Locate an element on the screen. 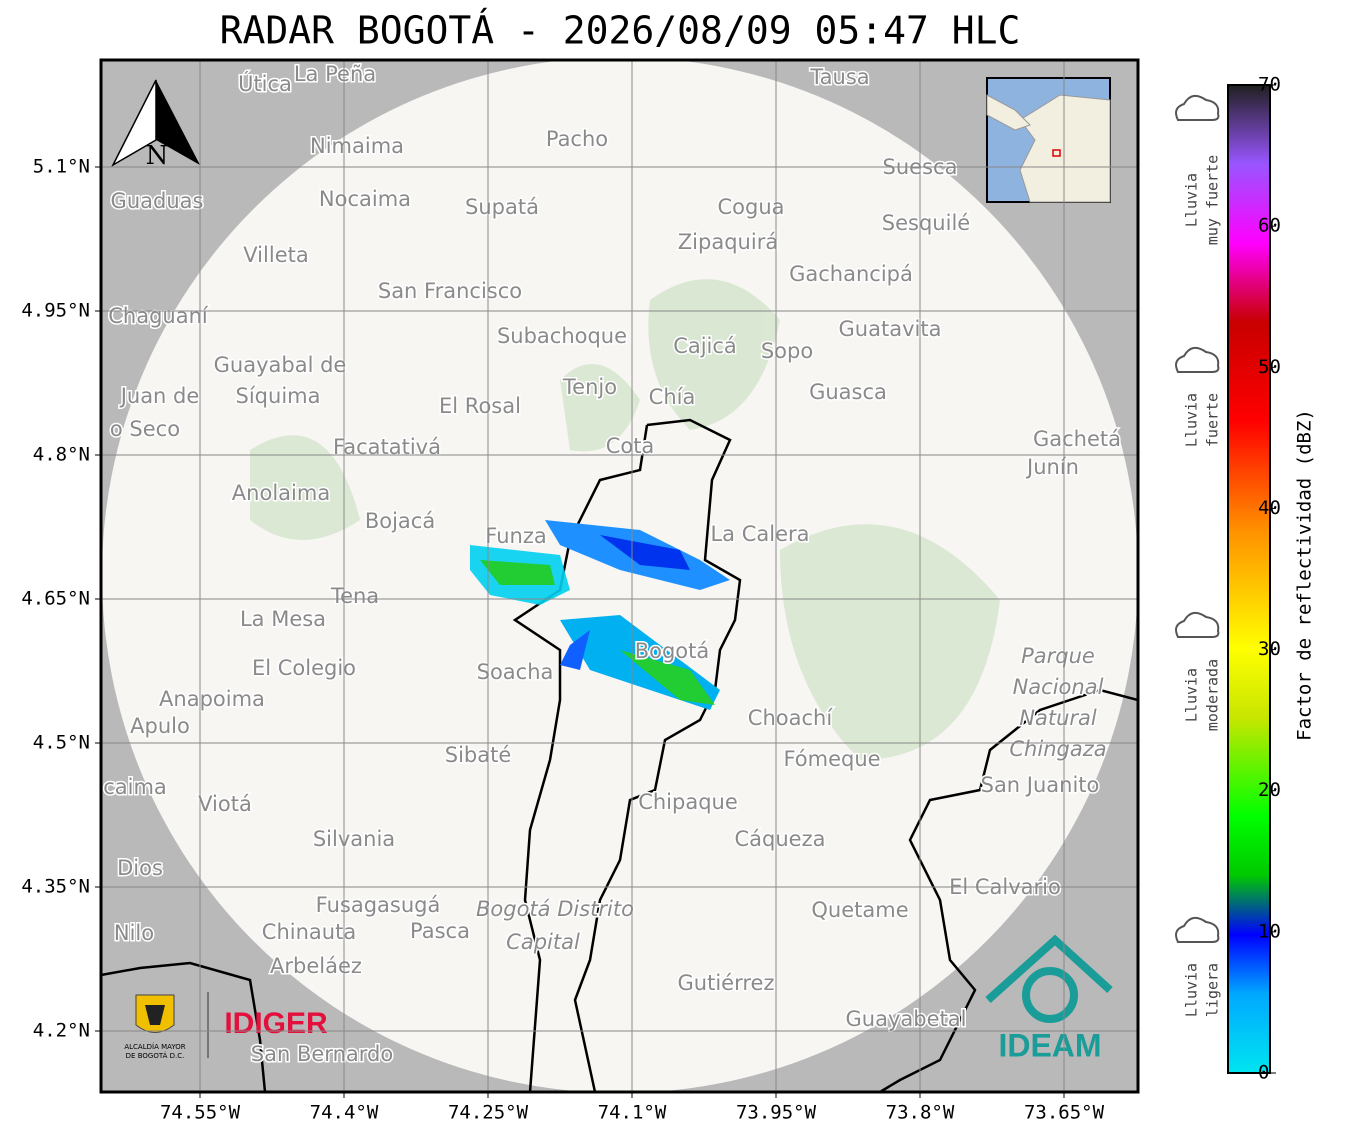 The height and width of the screenshot is (1139, 1349). place-label: La Calera is located at coordinates (759, 534).